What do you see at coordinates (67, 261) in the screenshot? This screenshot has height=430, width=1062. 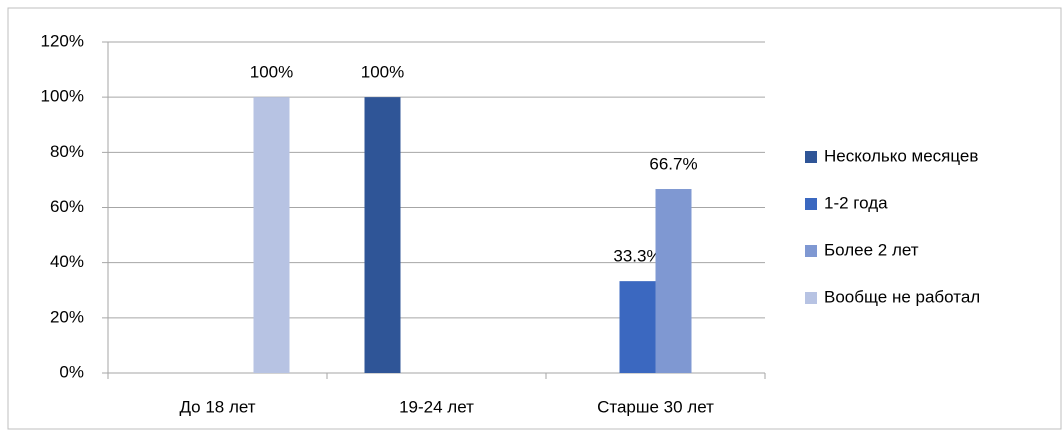 I see `y-tick-label: 40%` at bounding box center [67, 261].